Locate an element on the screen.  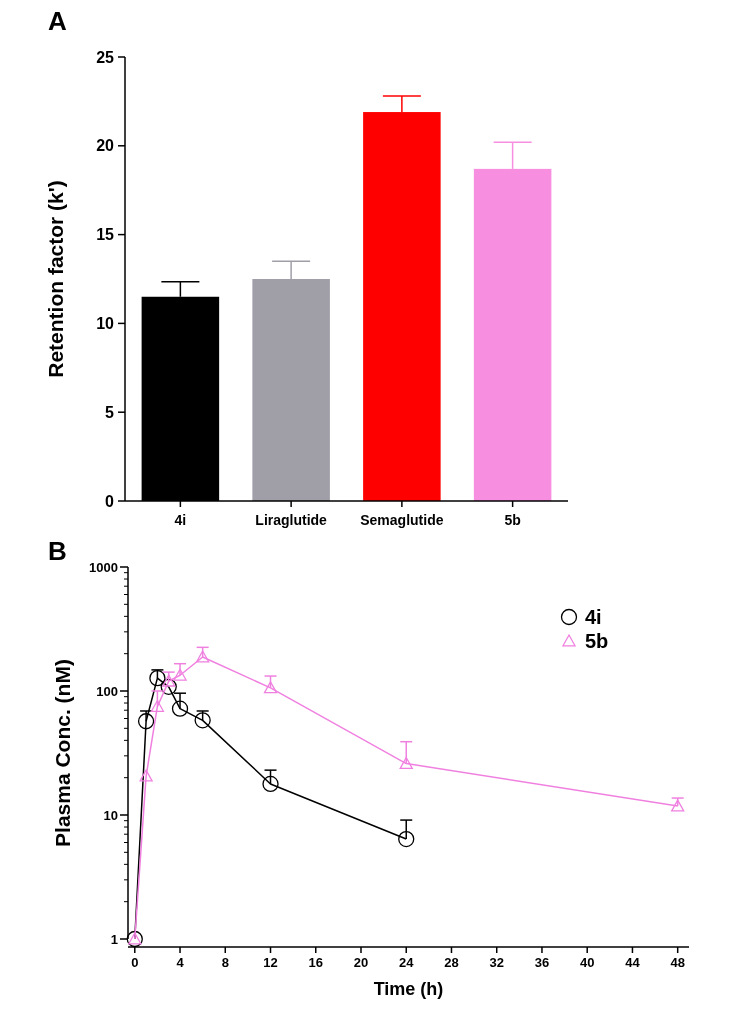
y-axis-title: Retention factor (k') is located at coordinates (55, 279).